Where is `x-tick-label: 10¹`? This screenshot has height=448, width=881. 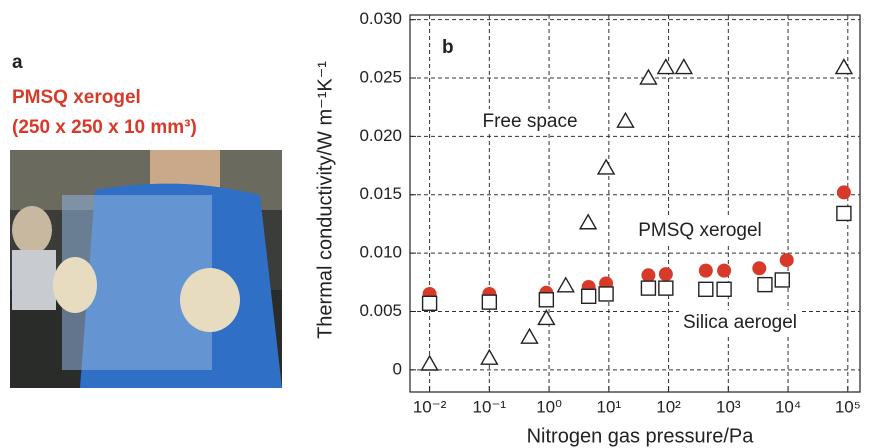 x-tick-label: 10¹ is located at coordinates (609, 406).